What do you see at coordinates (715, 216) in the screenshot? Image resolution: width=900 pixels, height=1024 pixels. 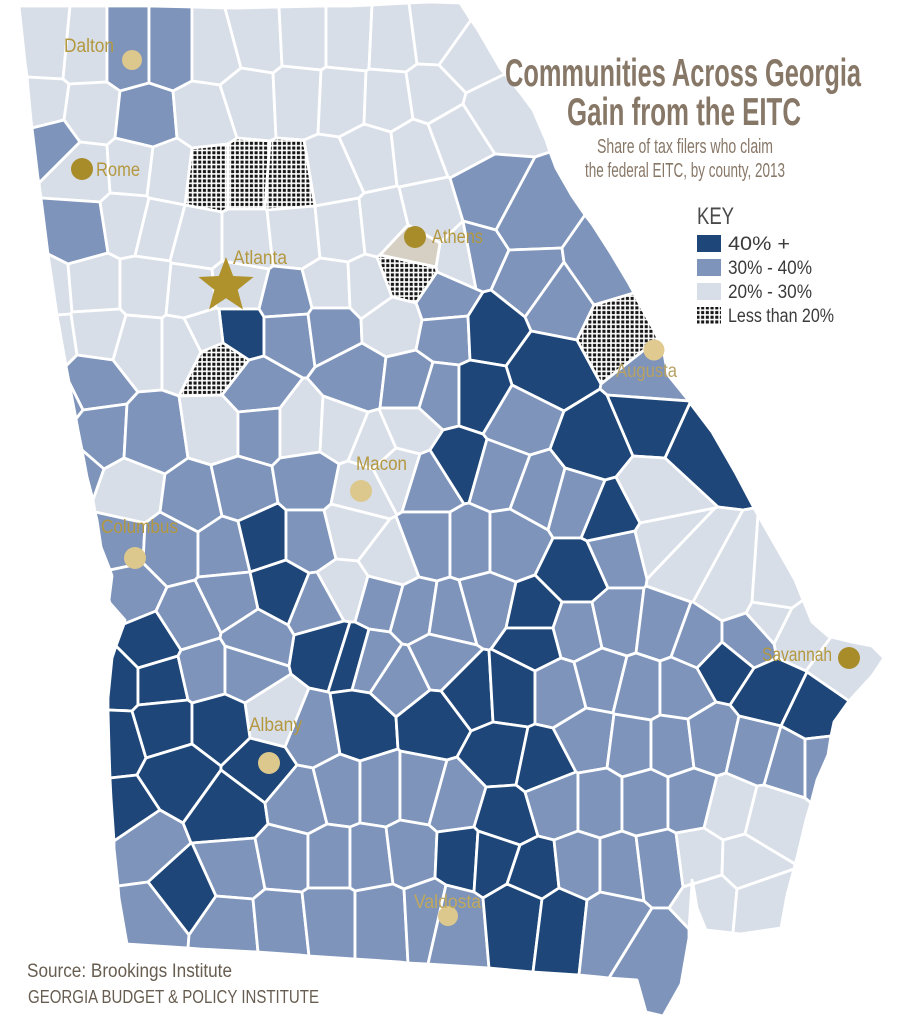 I see `svg-text: KEY` at bounding box center [715, 216].